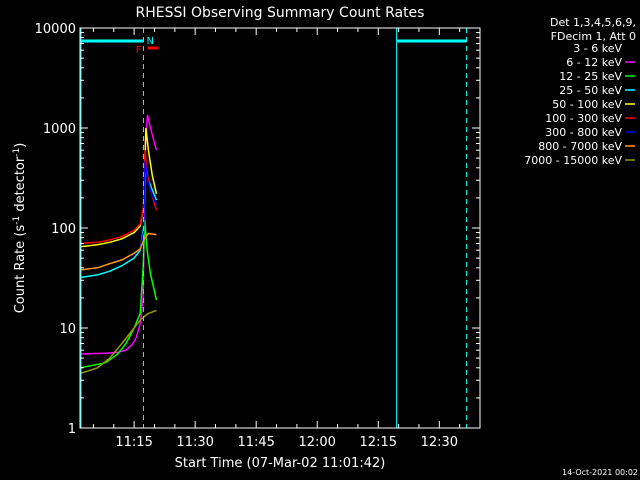  Describe the element at coordinates (280, 463) in the screenshot. I see `x-axis-label: Start Time (07-Mar-02 11:01:42)` at that location.